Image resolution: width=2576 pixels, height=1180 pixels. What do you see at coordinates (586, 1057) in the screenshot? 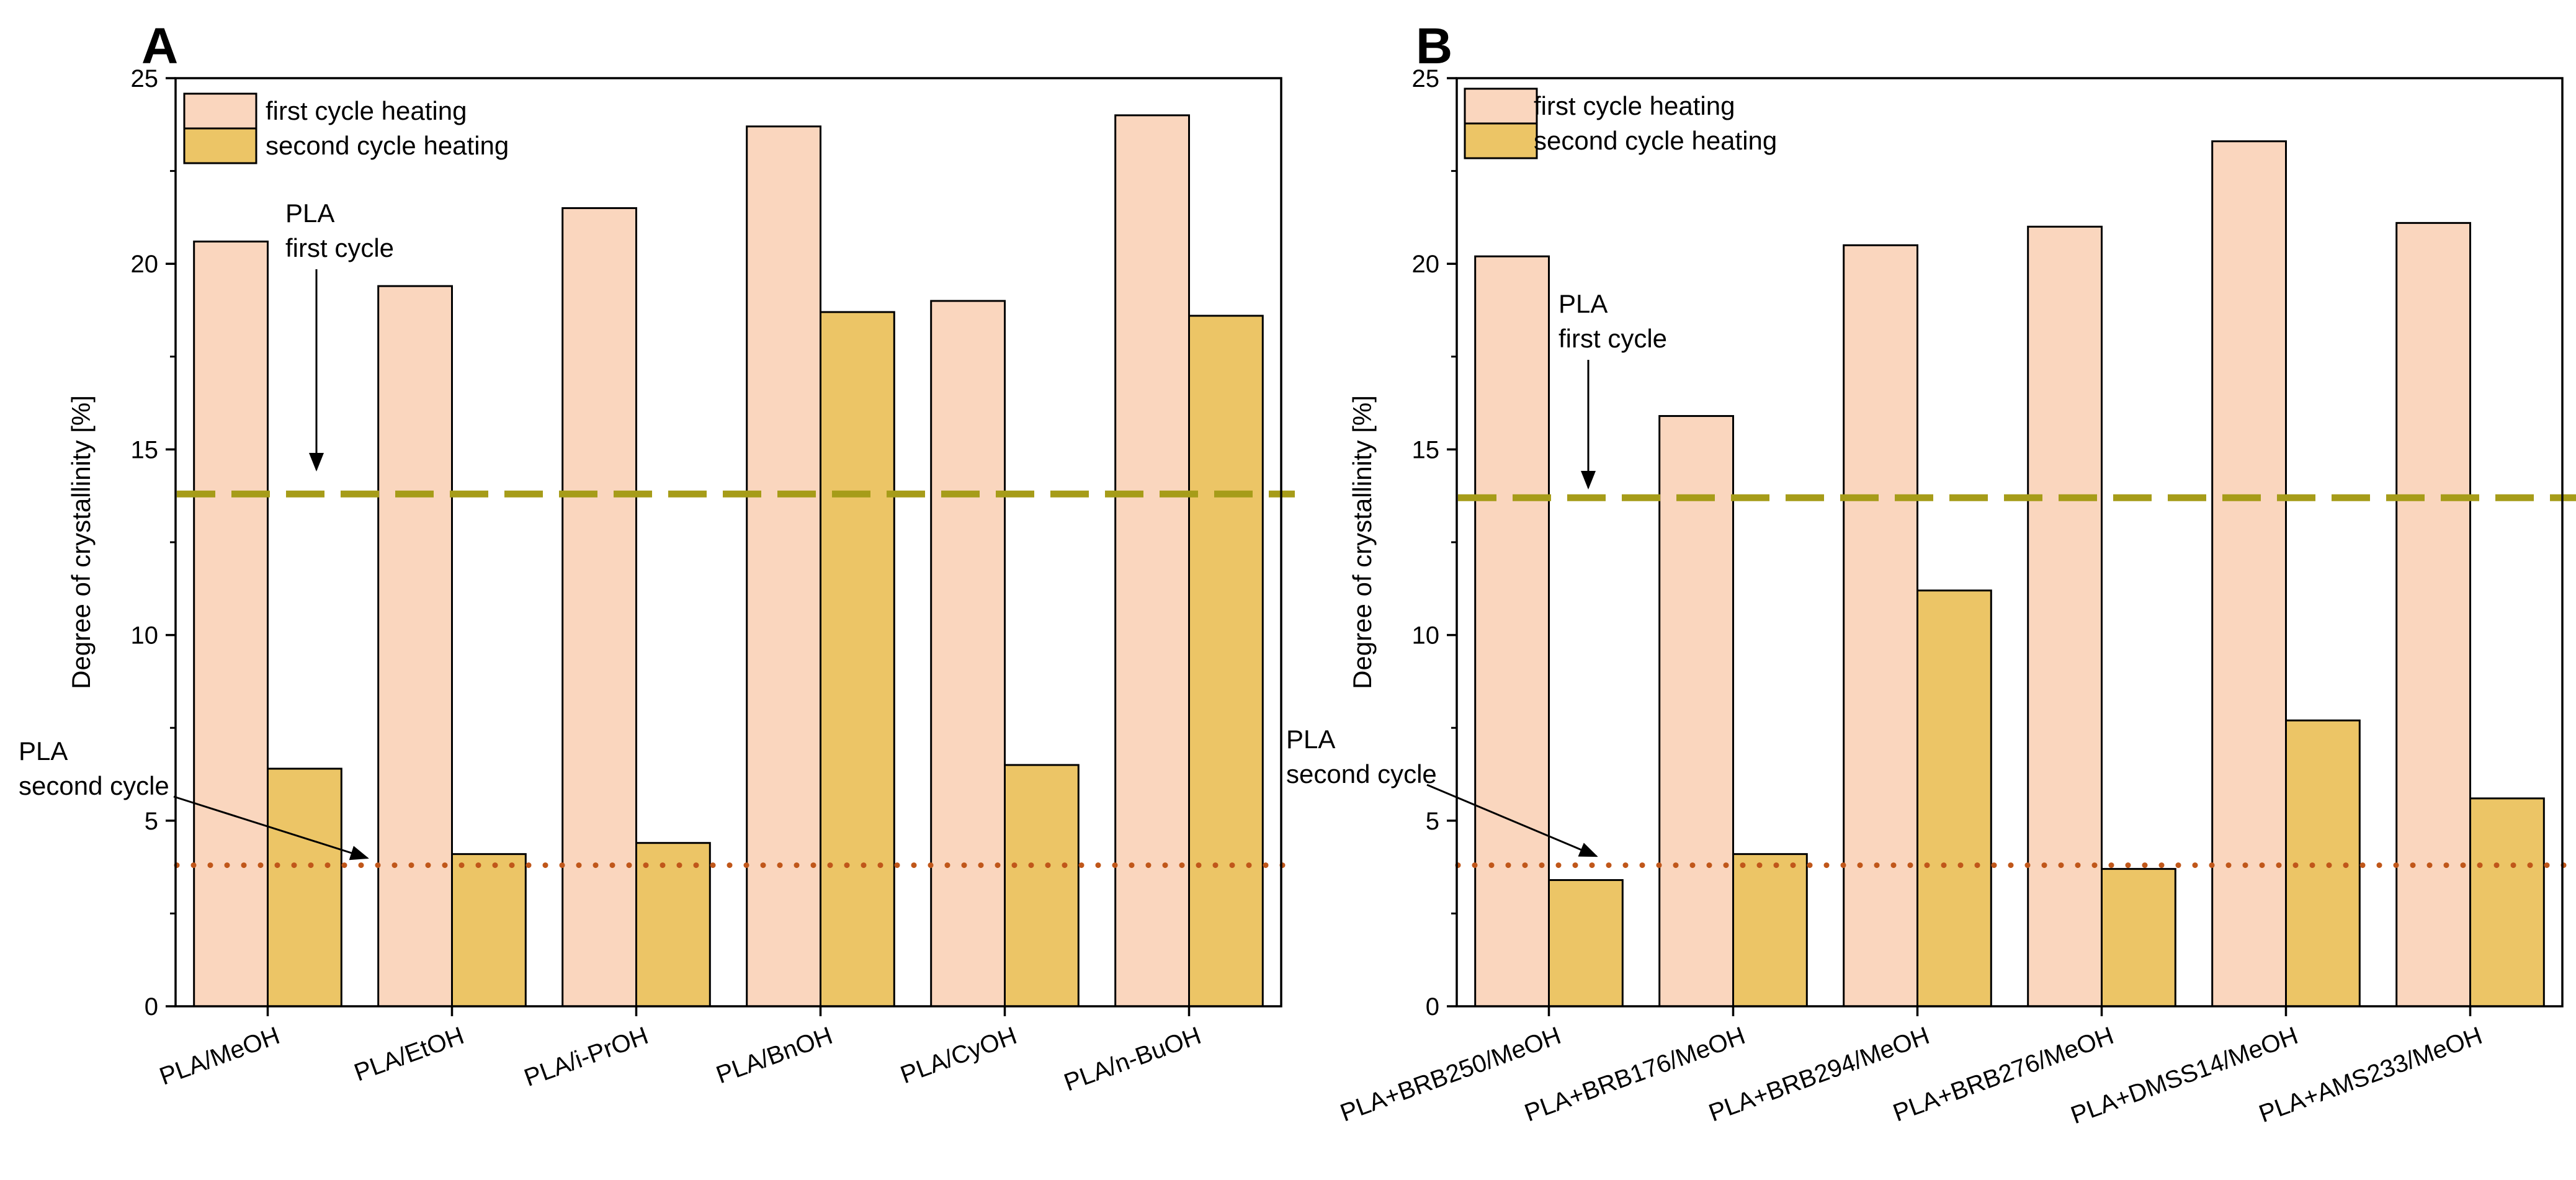
I see `x-tick-label: PLA/i-PrOH` at bounding box center [586, 1057].